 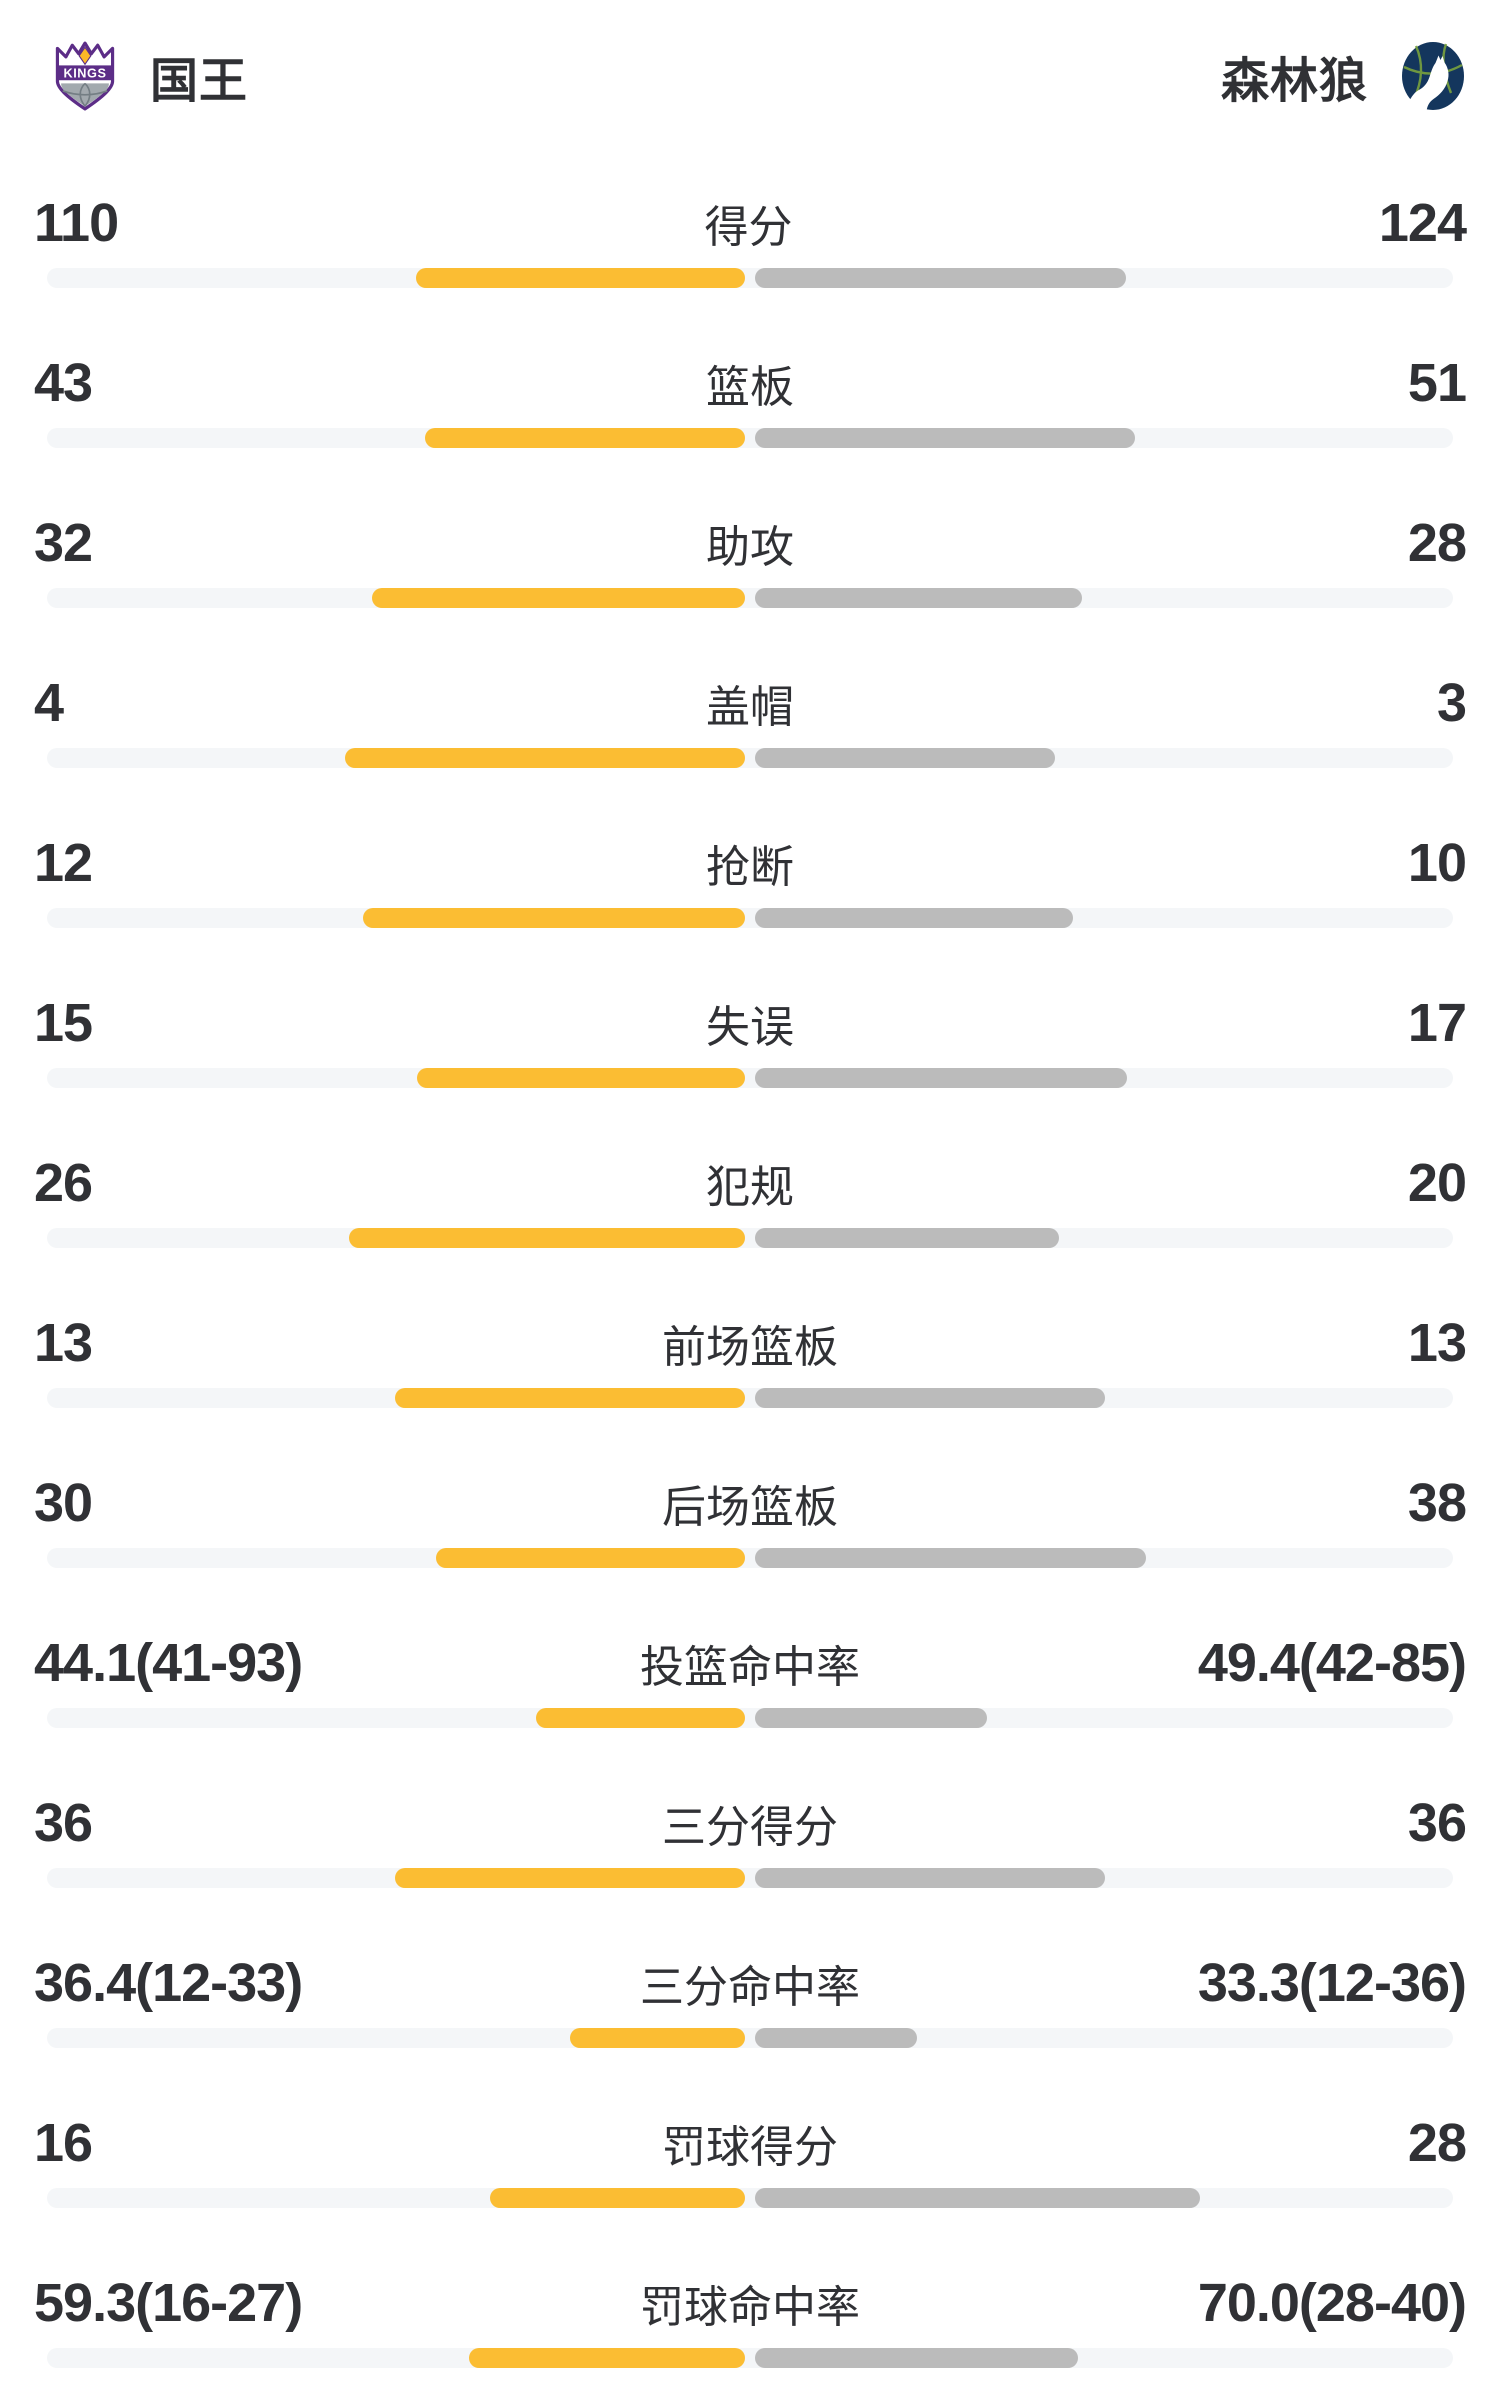 What do you see at coordinates (750, 707) in the screenshot?
I see `stat-label: 盖帽` at bounding box center [750, 707].